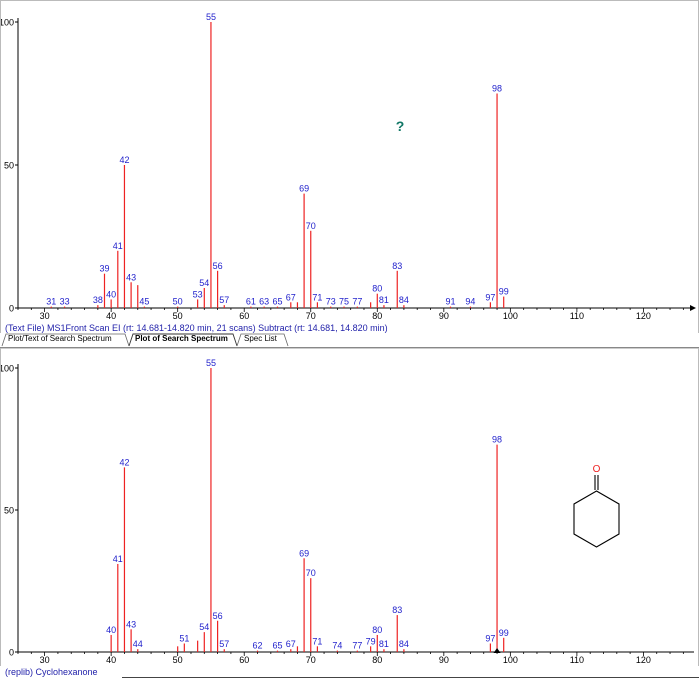 The height and width of the screenshot is (680, 699). I want to click on oxygen-atom-label: O, so click(597, 469).